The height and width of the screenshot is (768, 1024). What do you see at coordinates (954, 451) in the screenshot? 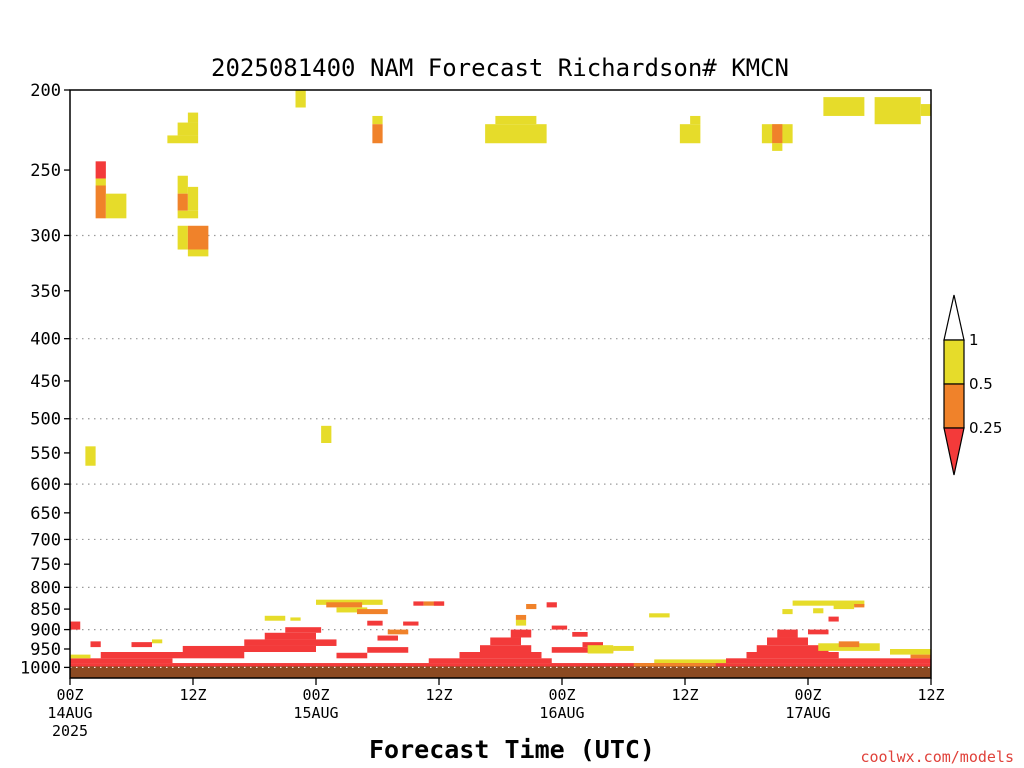
I see `colorbar-bin-bottom` at bounding box center [954, 451].